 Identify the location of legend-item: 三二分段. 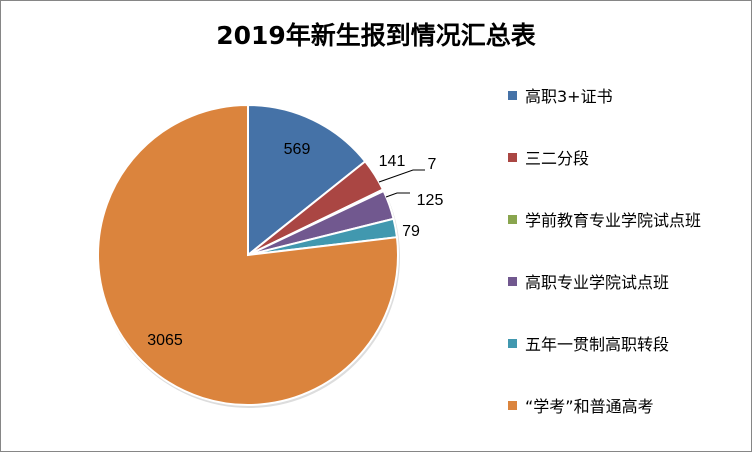
(622, 158).